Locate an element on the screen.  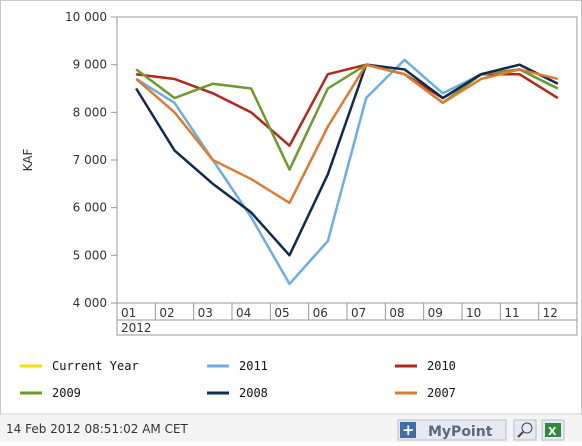
x-tick-label: 11 is located at coordinates (511, 313).